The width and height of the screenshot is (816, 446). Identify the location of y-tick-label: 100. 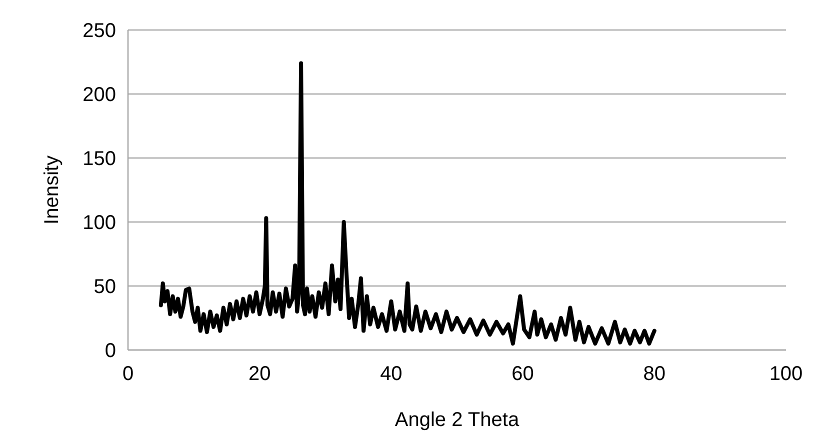
(99, 223).